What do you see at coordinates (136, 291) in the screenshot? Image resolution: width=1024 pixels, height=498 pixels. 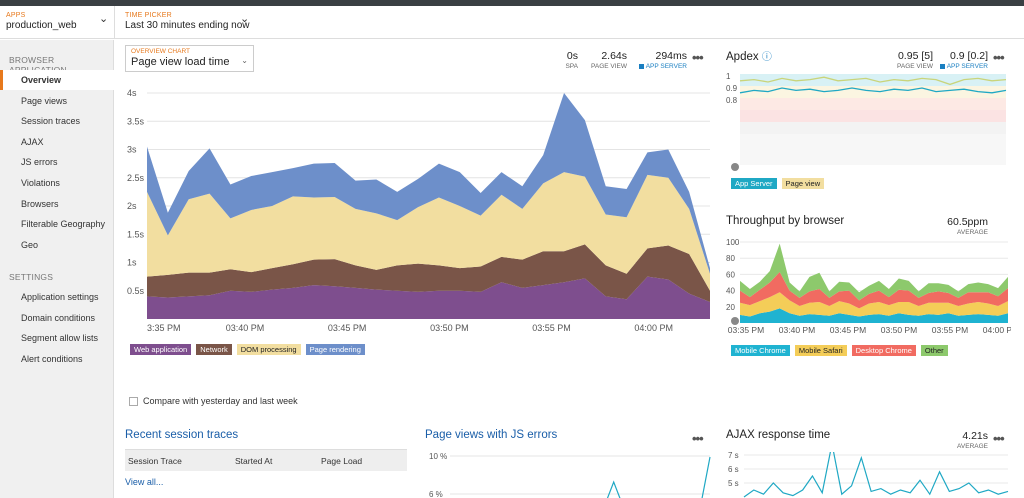 I see `y-tick-label: 0.5s` at bounding box center [136, 291].